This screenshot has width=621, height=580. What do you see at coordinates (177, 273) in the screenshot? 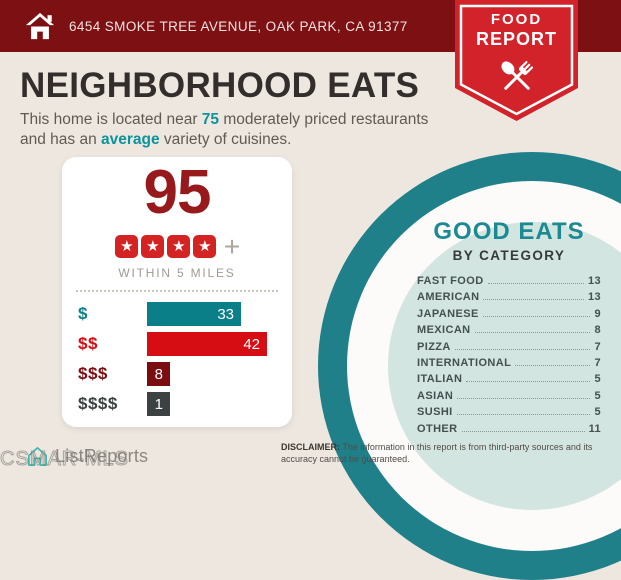
I see `radius-label: WITHIN 5 MILES` at bounding box center [177, 273].